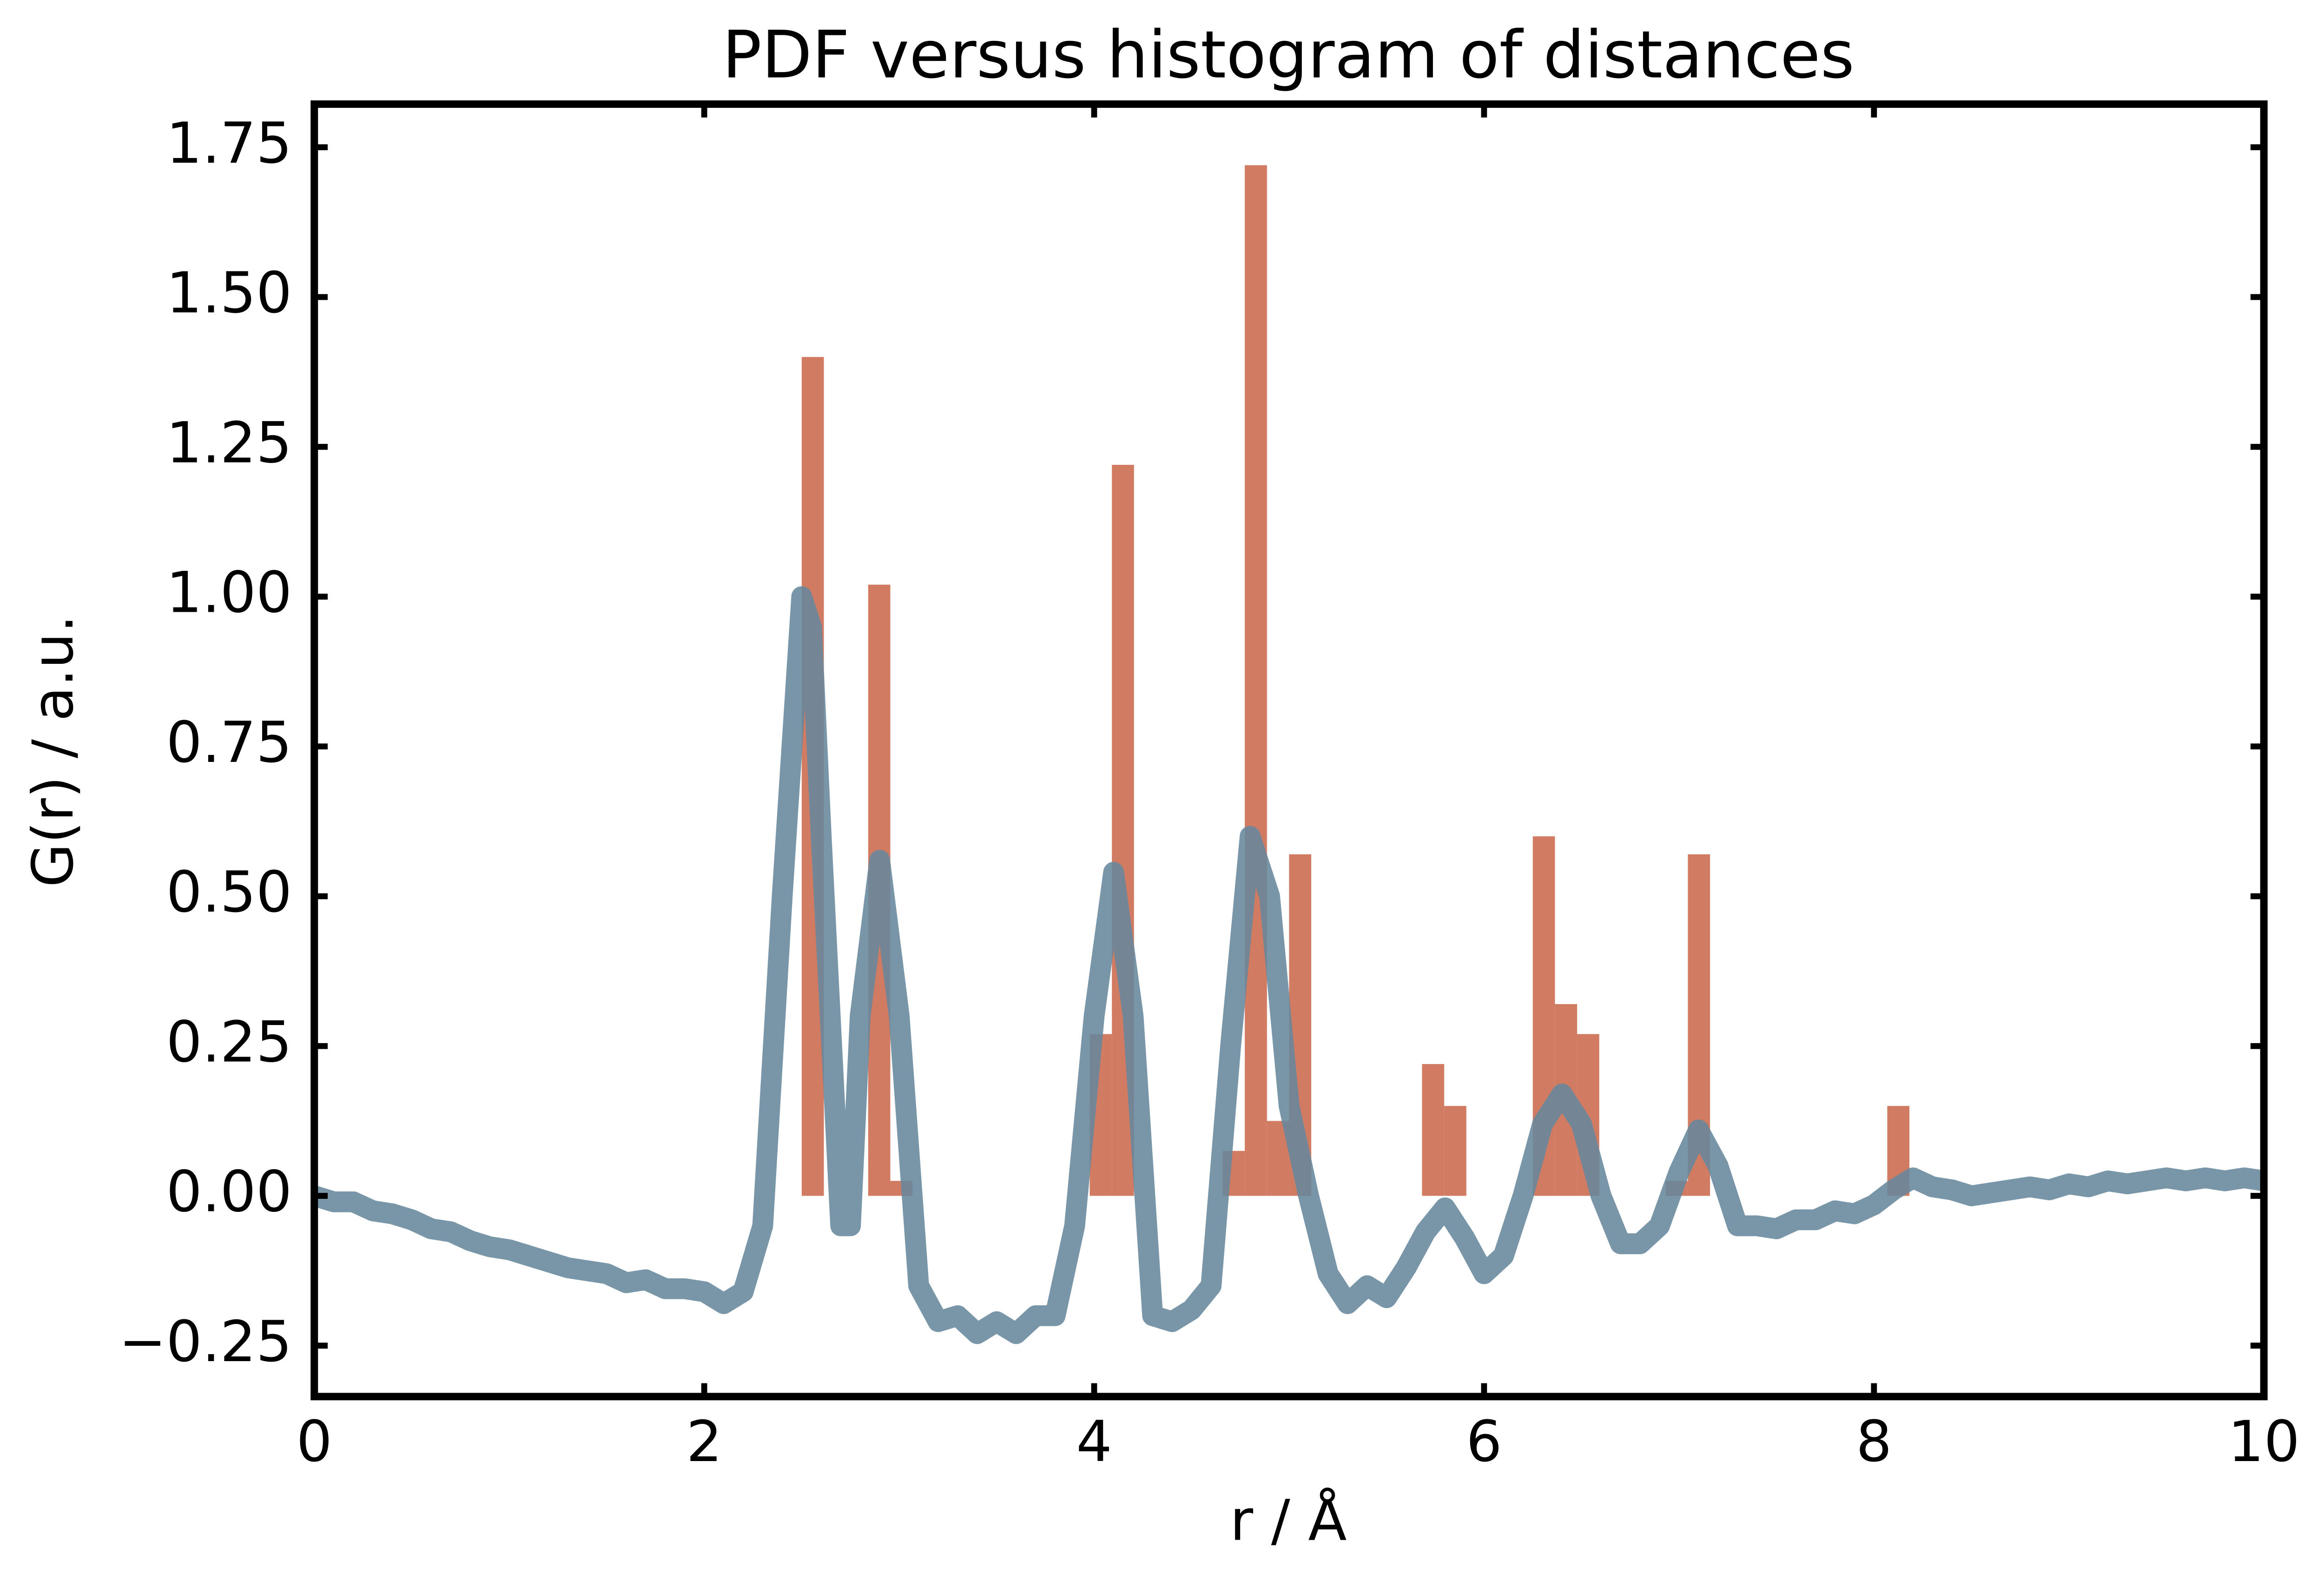 This screenshot has width=2324, height=1581. I want to click on y-tick-label: 0.00, so click(229, 1192).